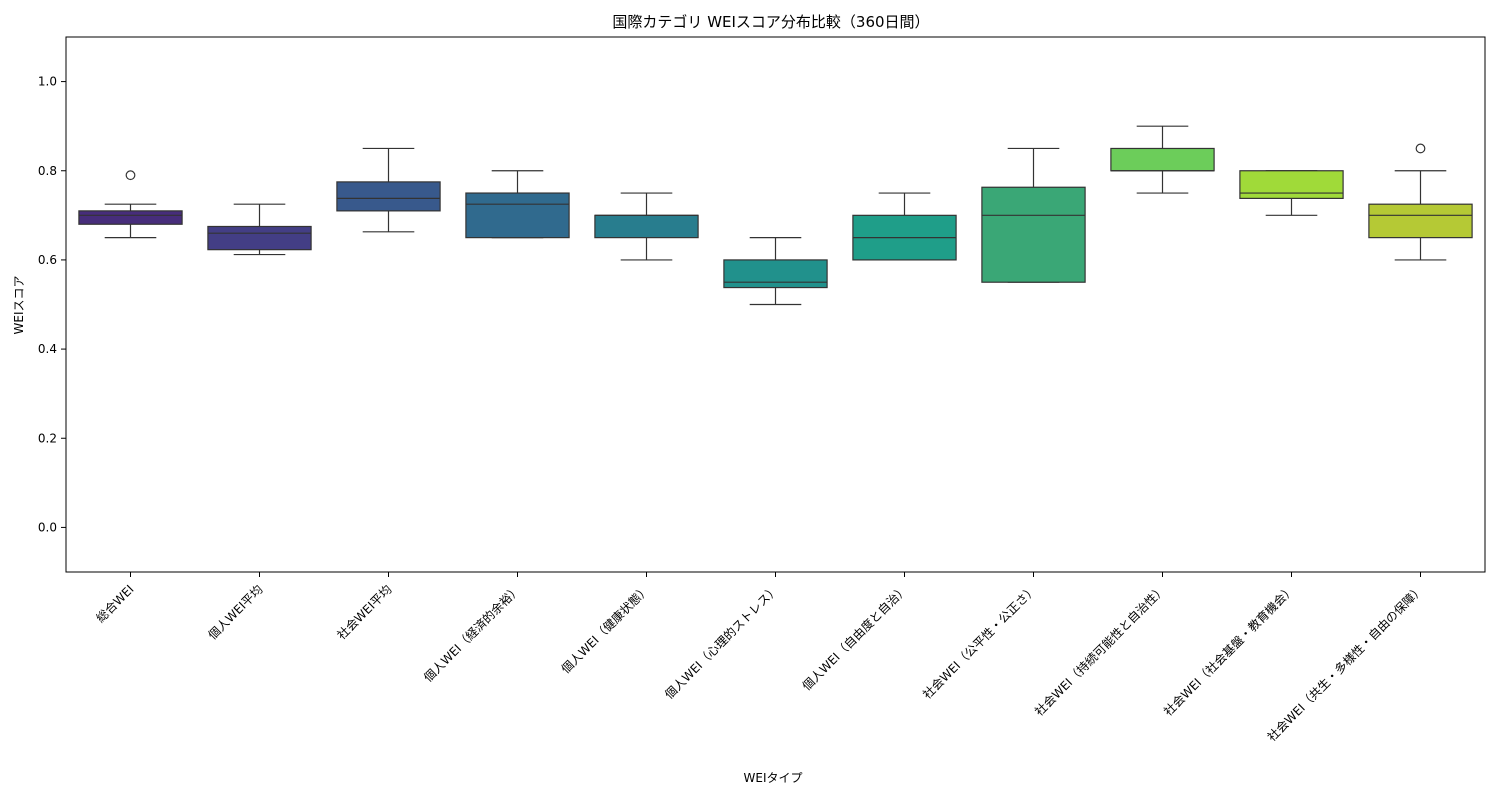 This screenshot has width=1500, height=800. What do you see at coordinates (605, 629) in the screenshot?
I see `x-tick-label: 個人WEI（健康状態）` at bounding box center [605, 629].